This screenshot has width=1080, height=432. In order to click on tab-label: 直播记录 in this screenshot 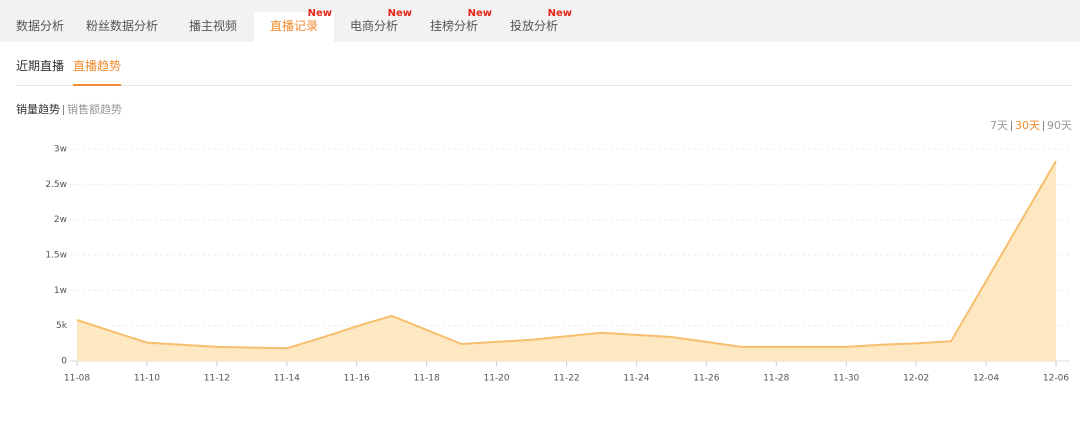, I will do `click(293, 26)`.